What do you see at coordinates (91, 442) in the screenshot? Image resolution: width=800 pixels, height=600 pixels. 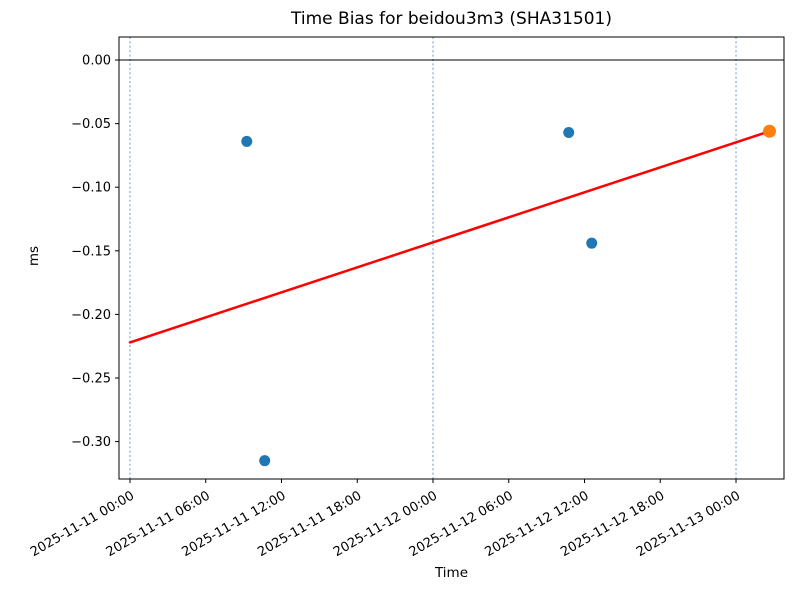 I see `y-tick-label: −0.30` at bounding box center [91, 442].